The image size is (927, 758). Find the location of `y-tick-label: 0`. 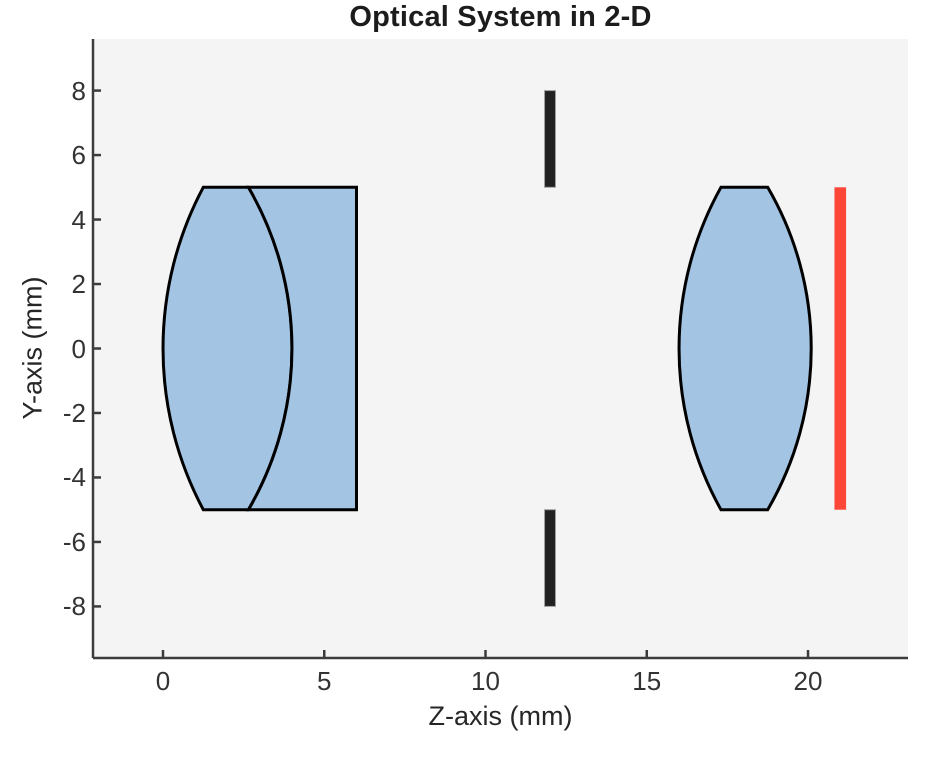

y-tick-label: 0 is located at coordinates (78, 348).